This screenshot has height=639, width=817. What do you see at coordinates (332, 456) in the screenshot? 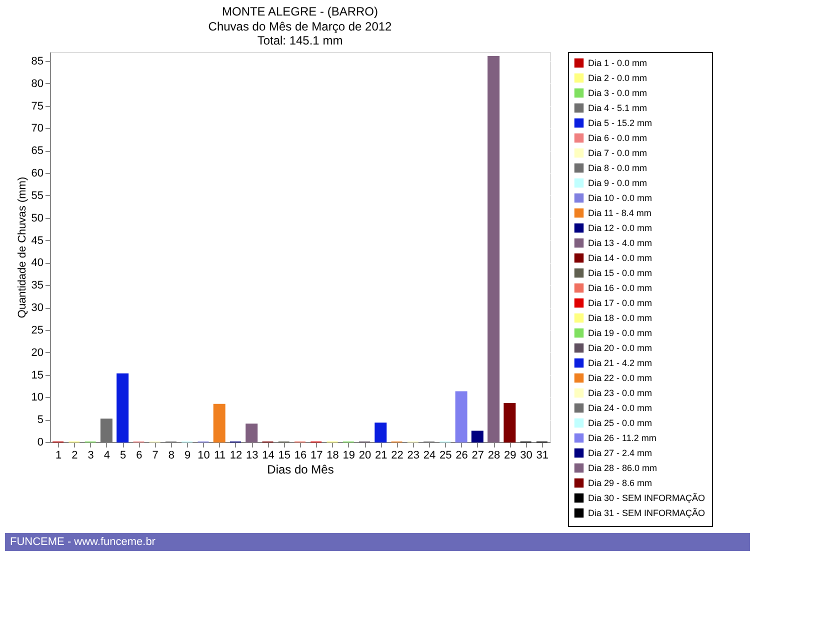
I see `x-tick-label: 18` at bounding box center [332, 456].